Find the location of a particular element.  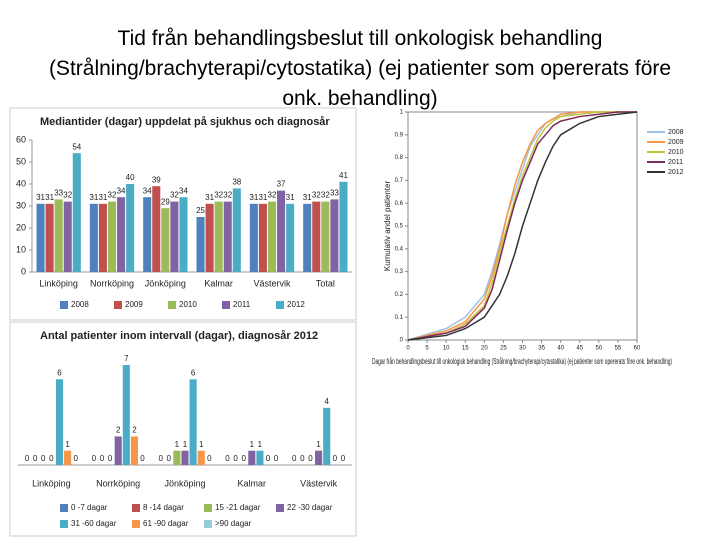

y-tick-label: 50 is located at coordinates (21, 161).